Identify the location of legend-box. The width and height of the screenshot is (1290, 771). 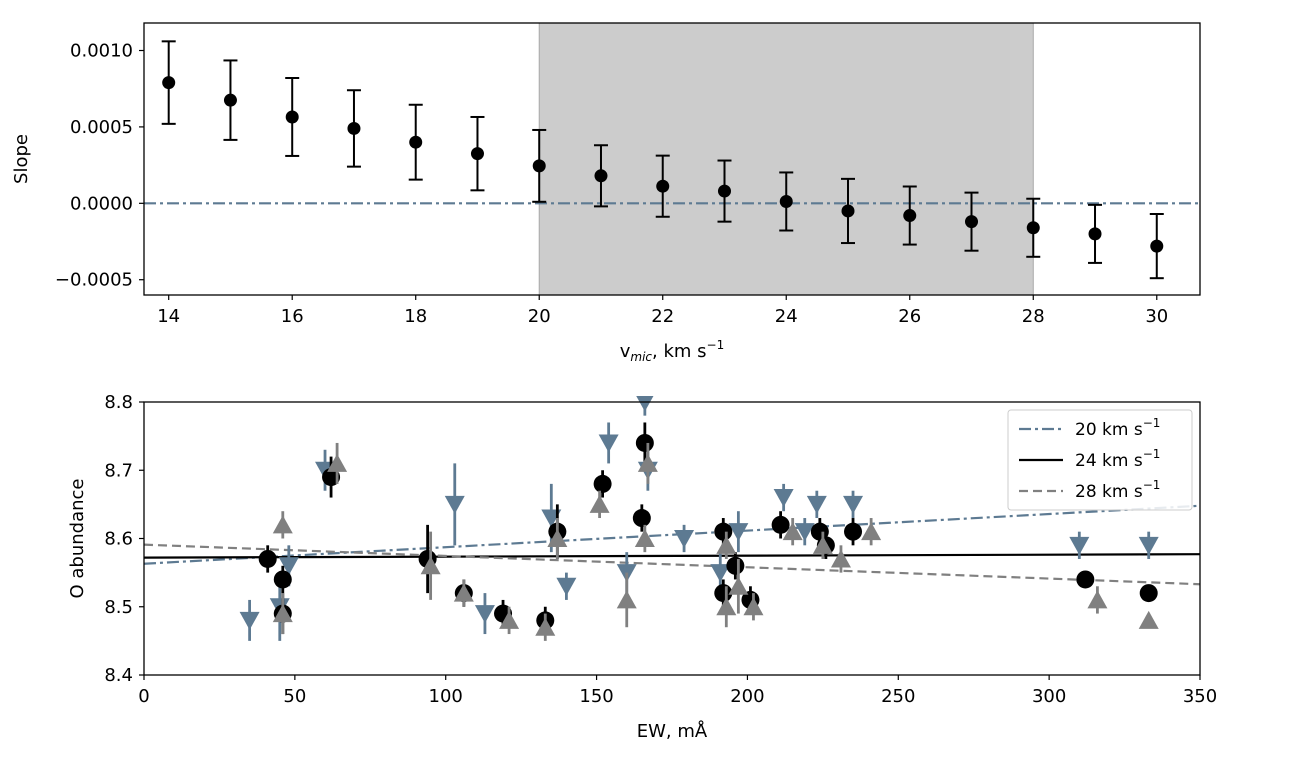
(1100, 460).